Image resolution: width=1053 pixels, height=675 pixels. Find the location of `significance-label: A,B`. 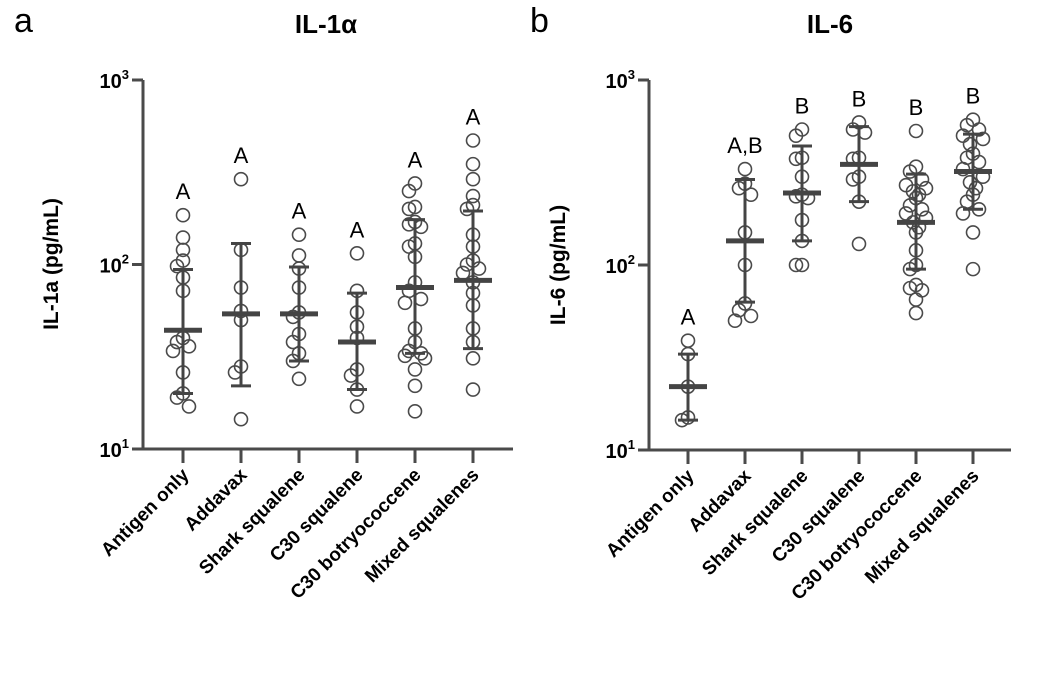

significance-label: A,B is located at coordinates (744, 145).